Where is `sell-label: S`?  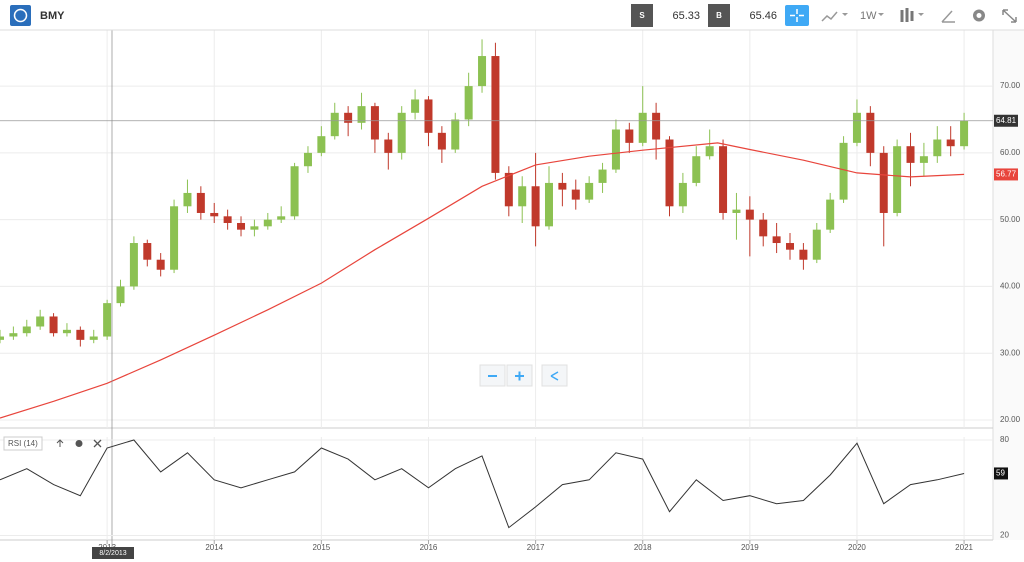
sell-label: S is located at coordinates (642, 15).